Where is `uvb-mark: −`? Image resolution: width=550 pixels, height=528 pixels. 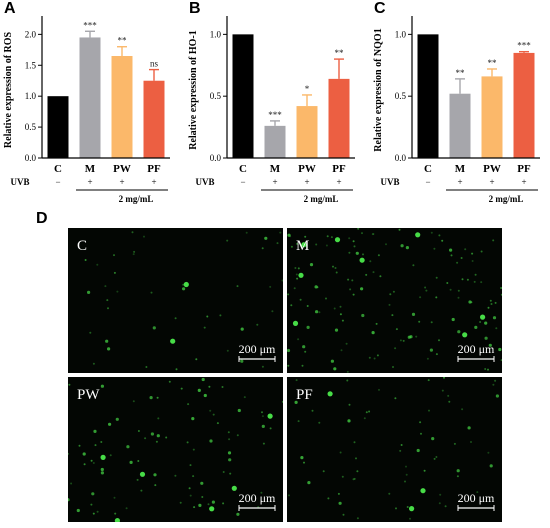 uvb-mark: − is located at coordinates (427, 182).